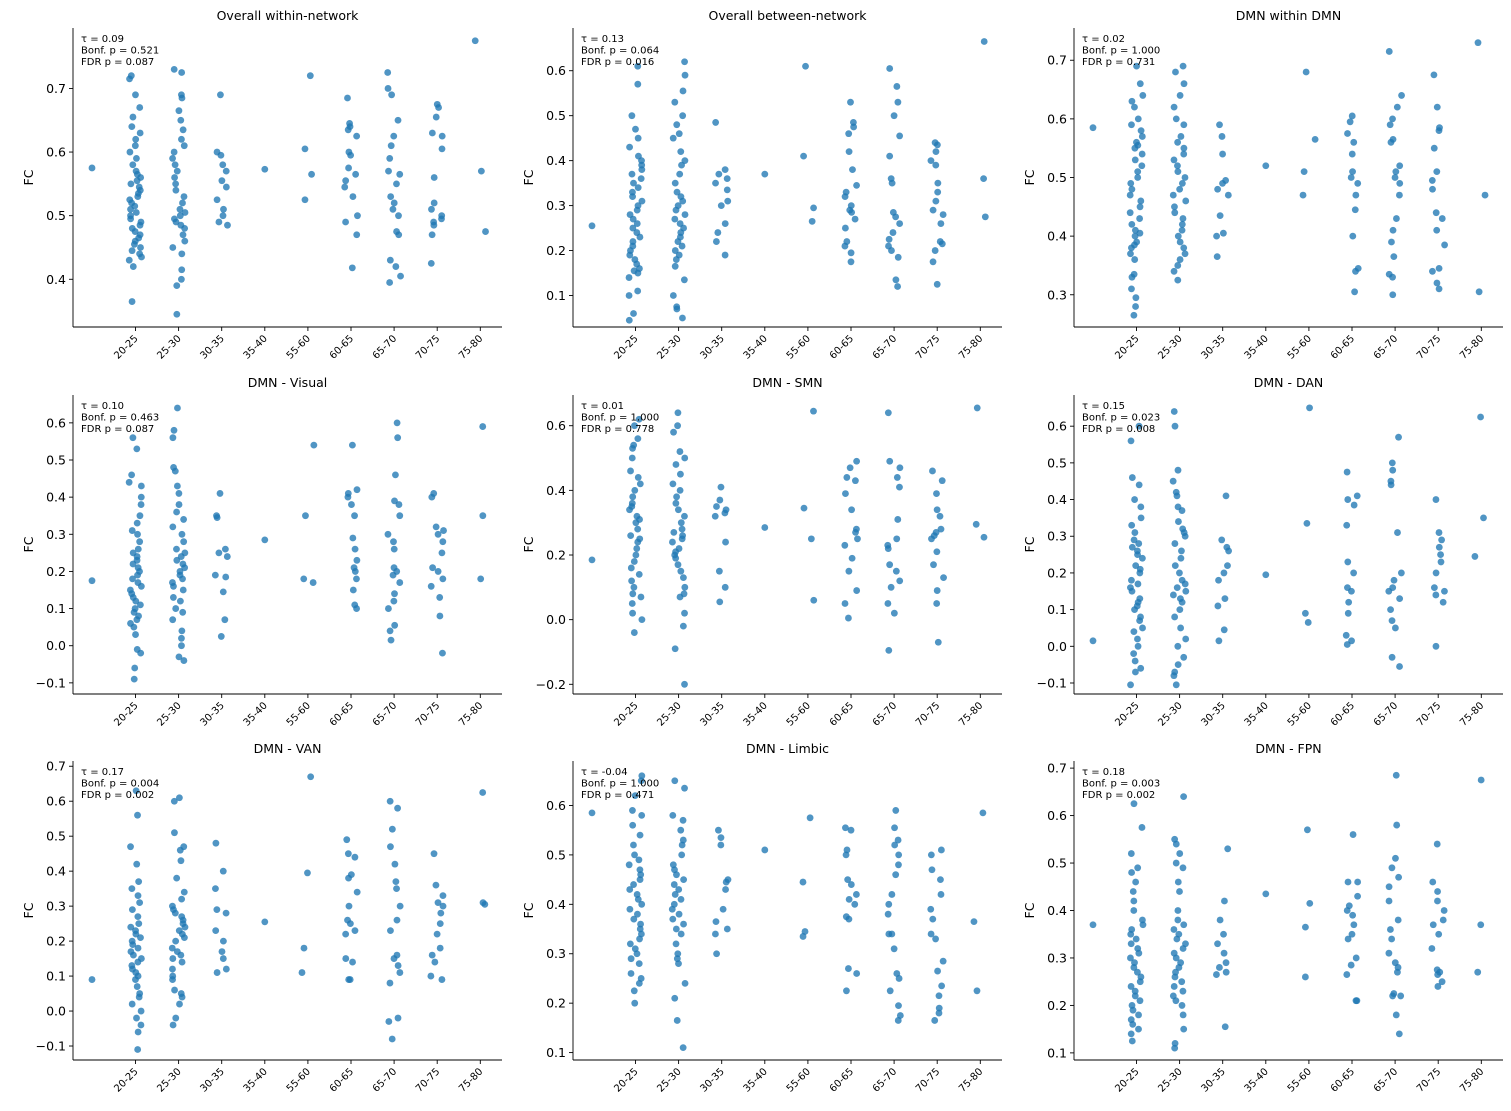 The height and width of the screenshot is (1111, 1511). I want to click on y-axis-label: FC, so click(28, 910).